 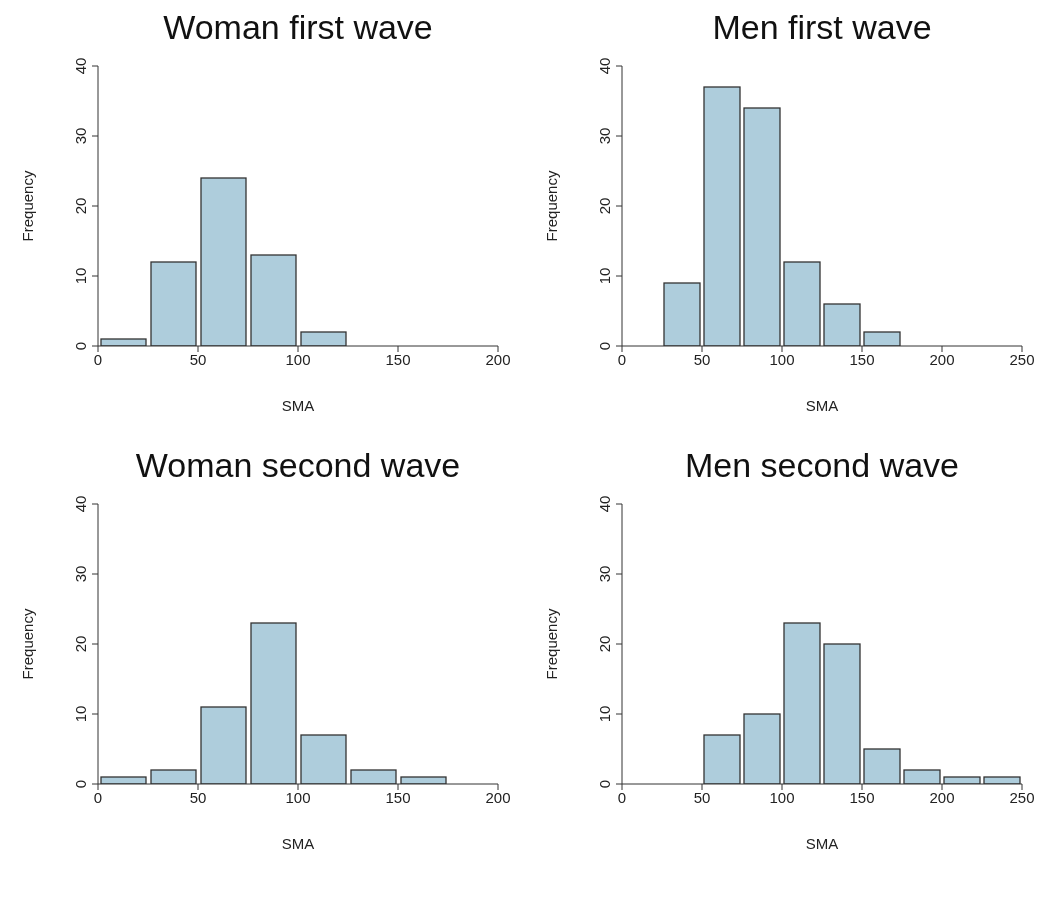 I want to click on chart-title: Men first wave, so click(x=822, y=28).